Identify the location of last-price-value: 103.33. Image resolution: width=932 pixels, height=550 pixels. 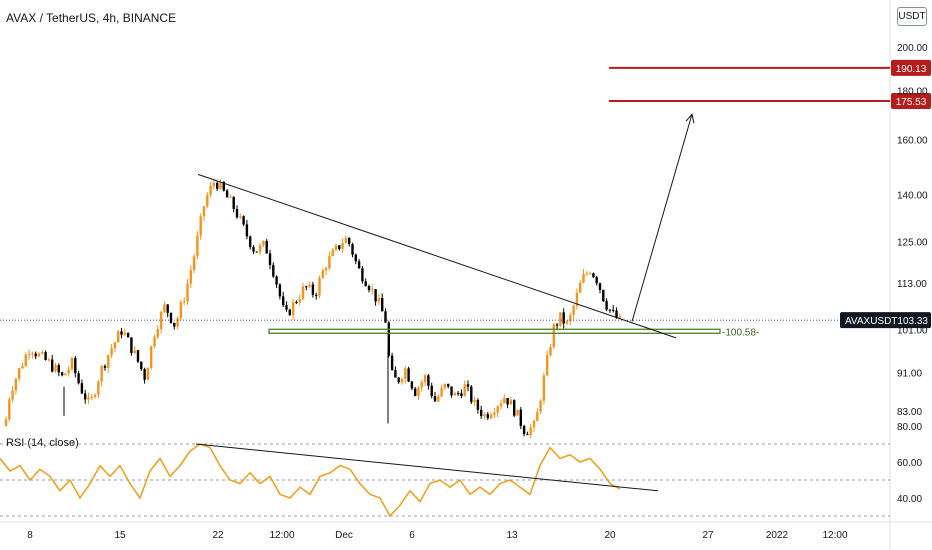
(912, 321).